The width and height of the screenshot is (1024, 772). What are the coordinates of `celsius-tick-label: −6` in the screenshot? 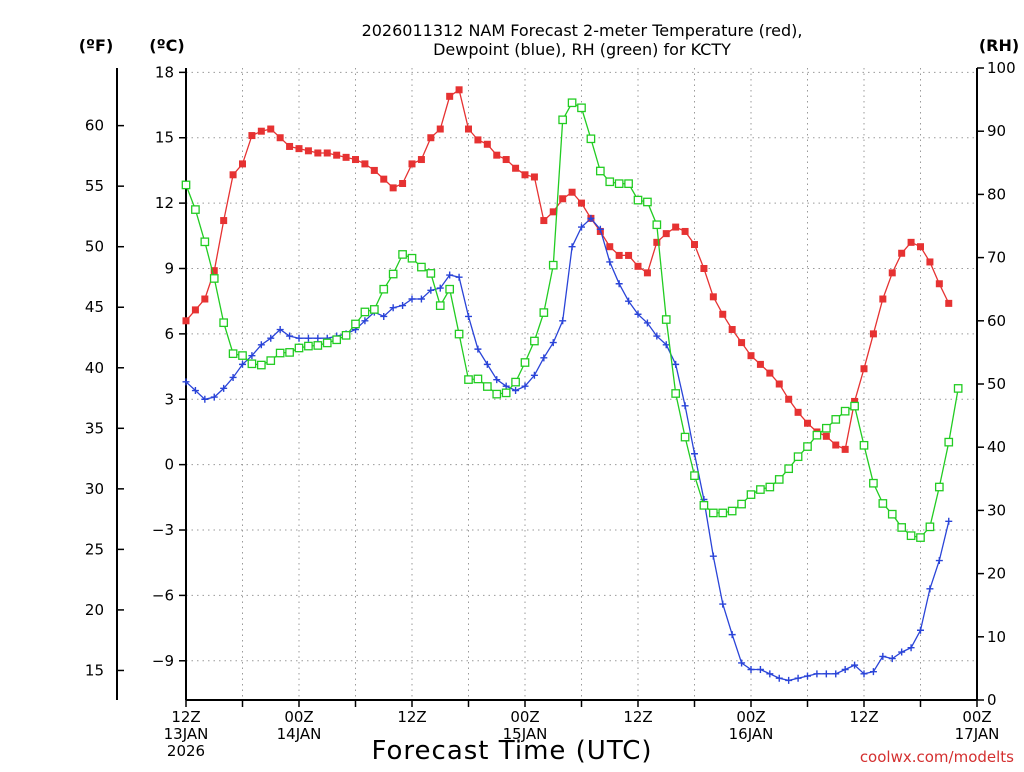 It's located at (163, 595).